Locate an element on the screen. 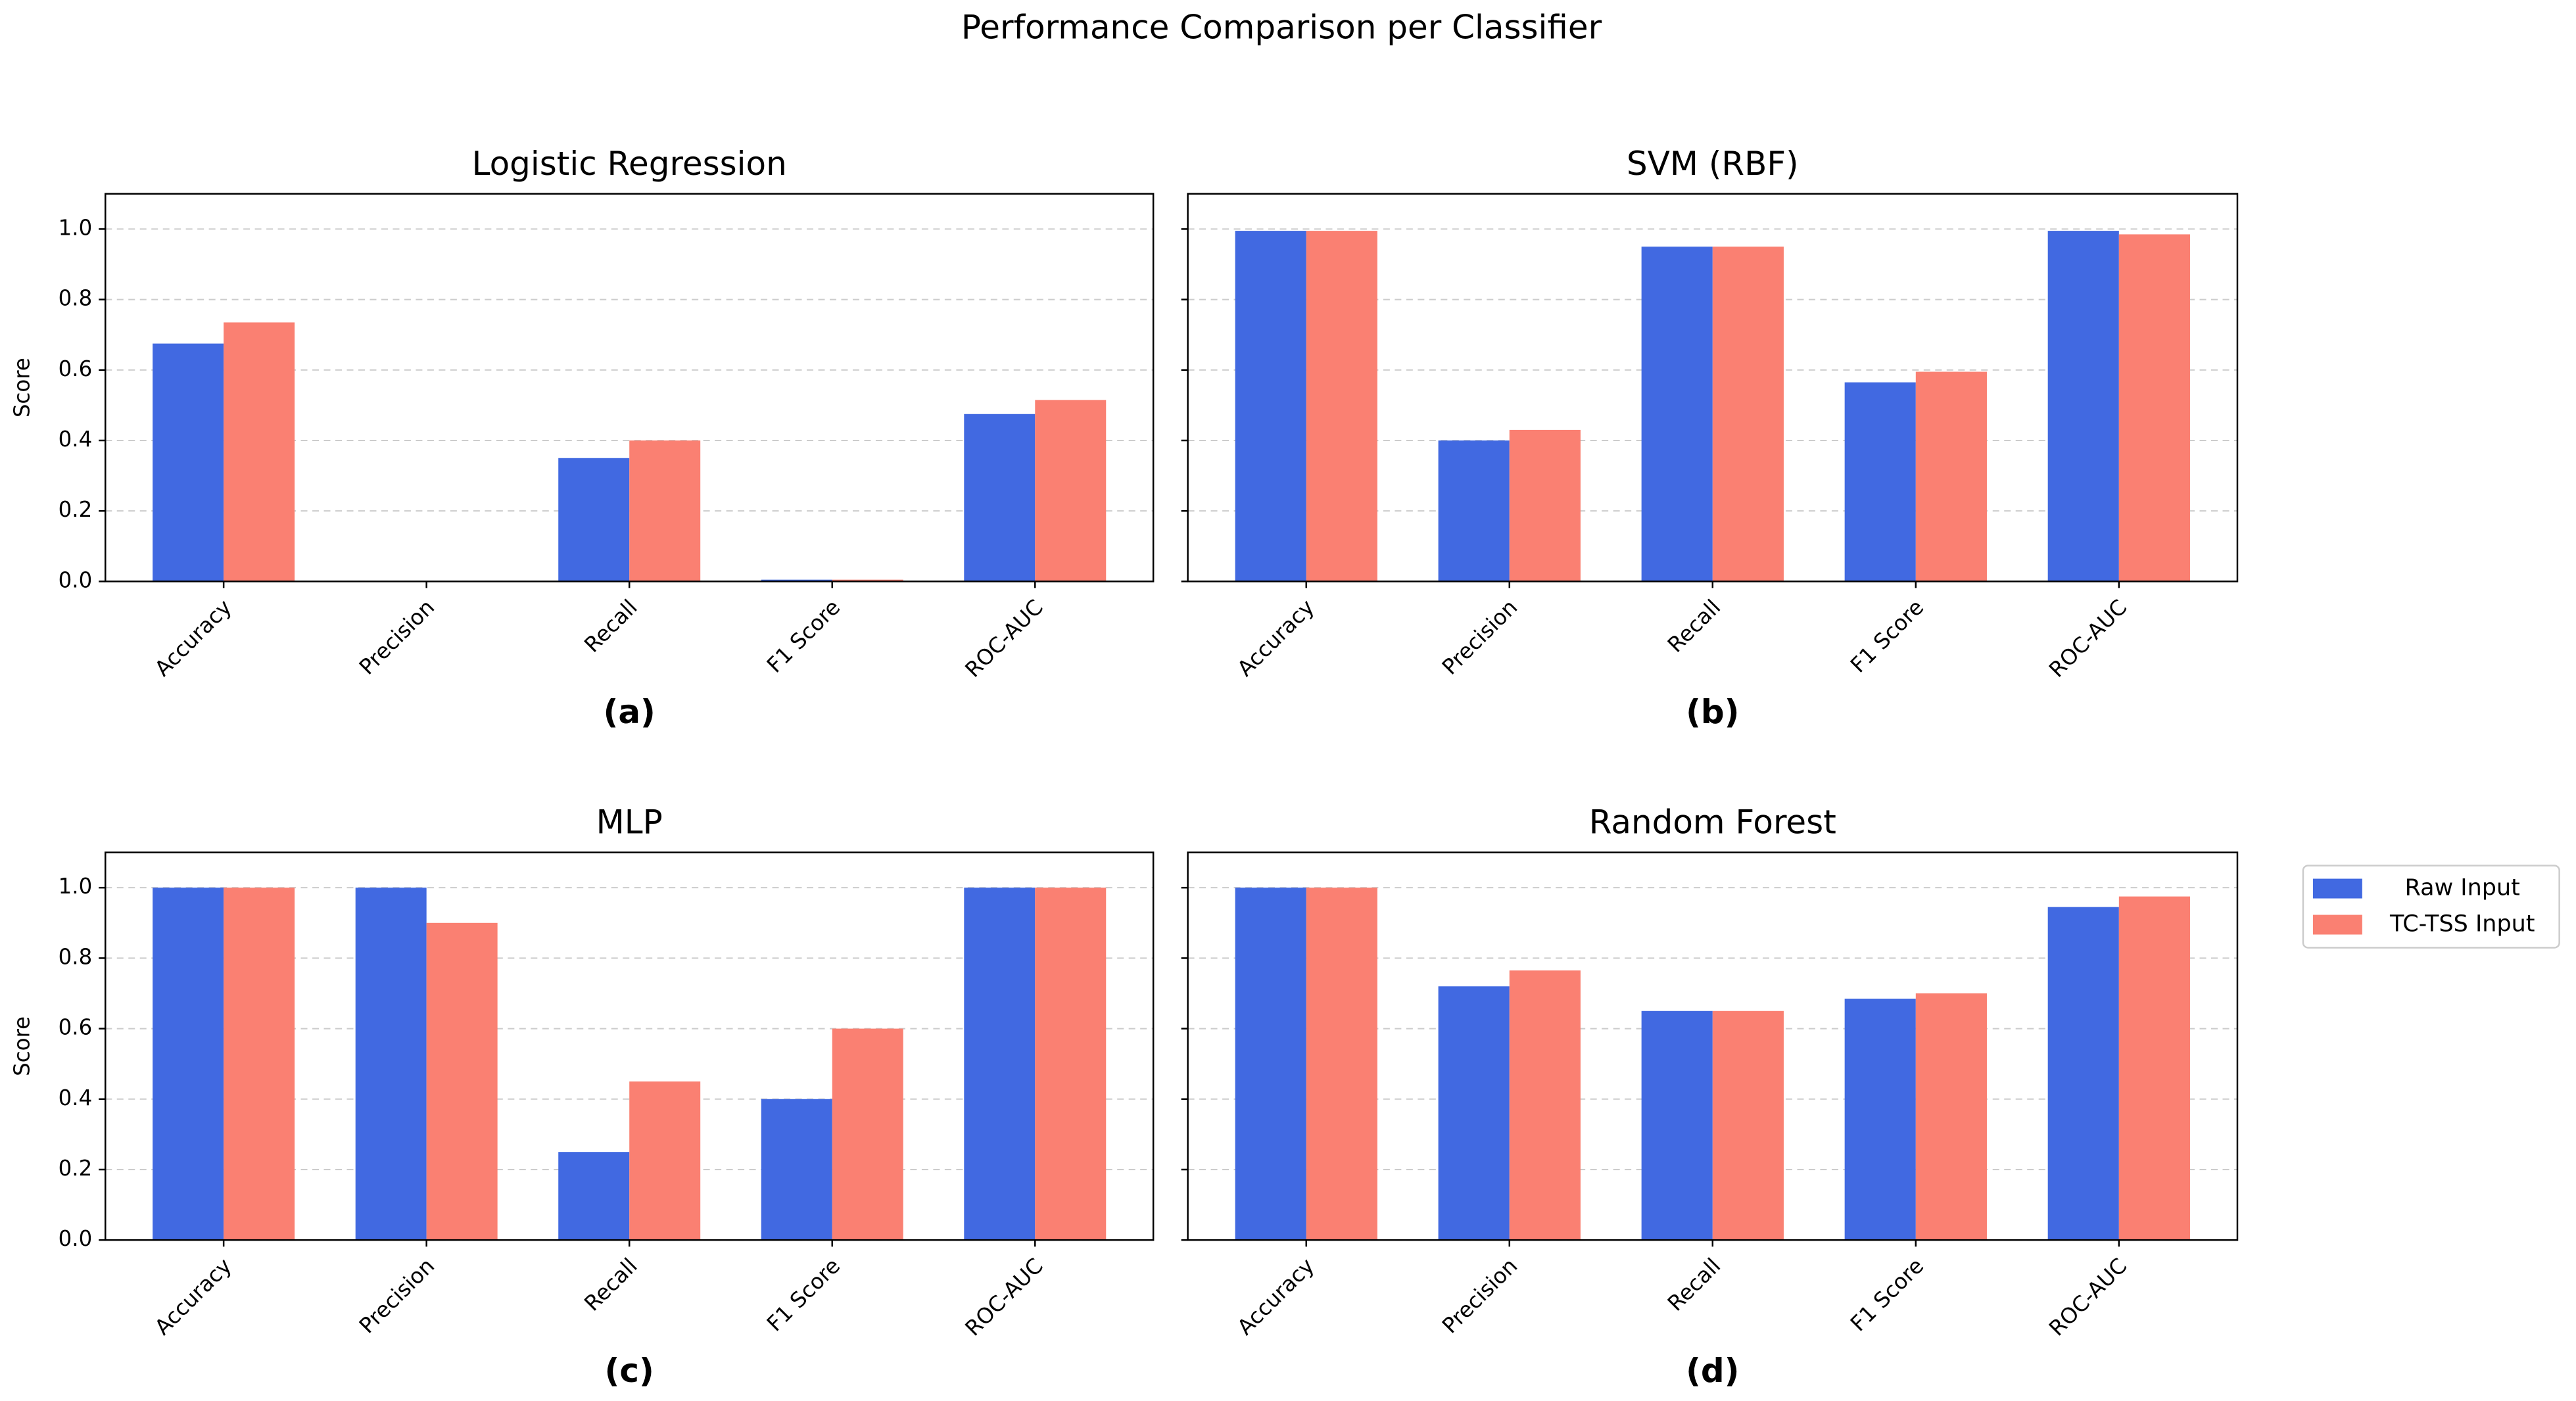  subplot-label: (a) is located at coordinates (630, 712).